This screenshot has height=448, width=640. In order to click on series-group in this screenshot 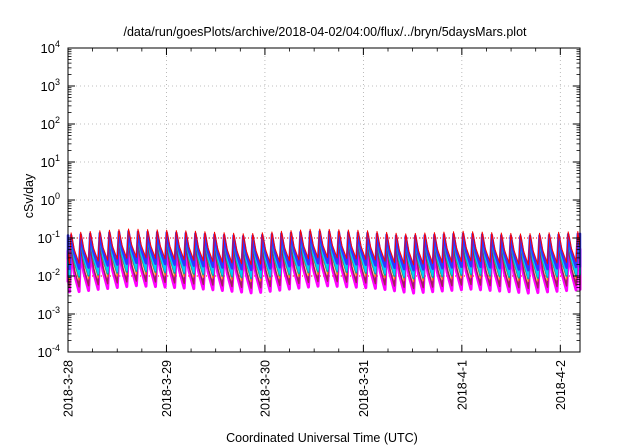, I will do `click(324, 261)`.